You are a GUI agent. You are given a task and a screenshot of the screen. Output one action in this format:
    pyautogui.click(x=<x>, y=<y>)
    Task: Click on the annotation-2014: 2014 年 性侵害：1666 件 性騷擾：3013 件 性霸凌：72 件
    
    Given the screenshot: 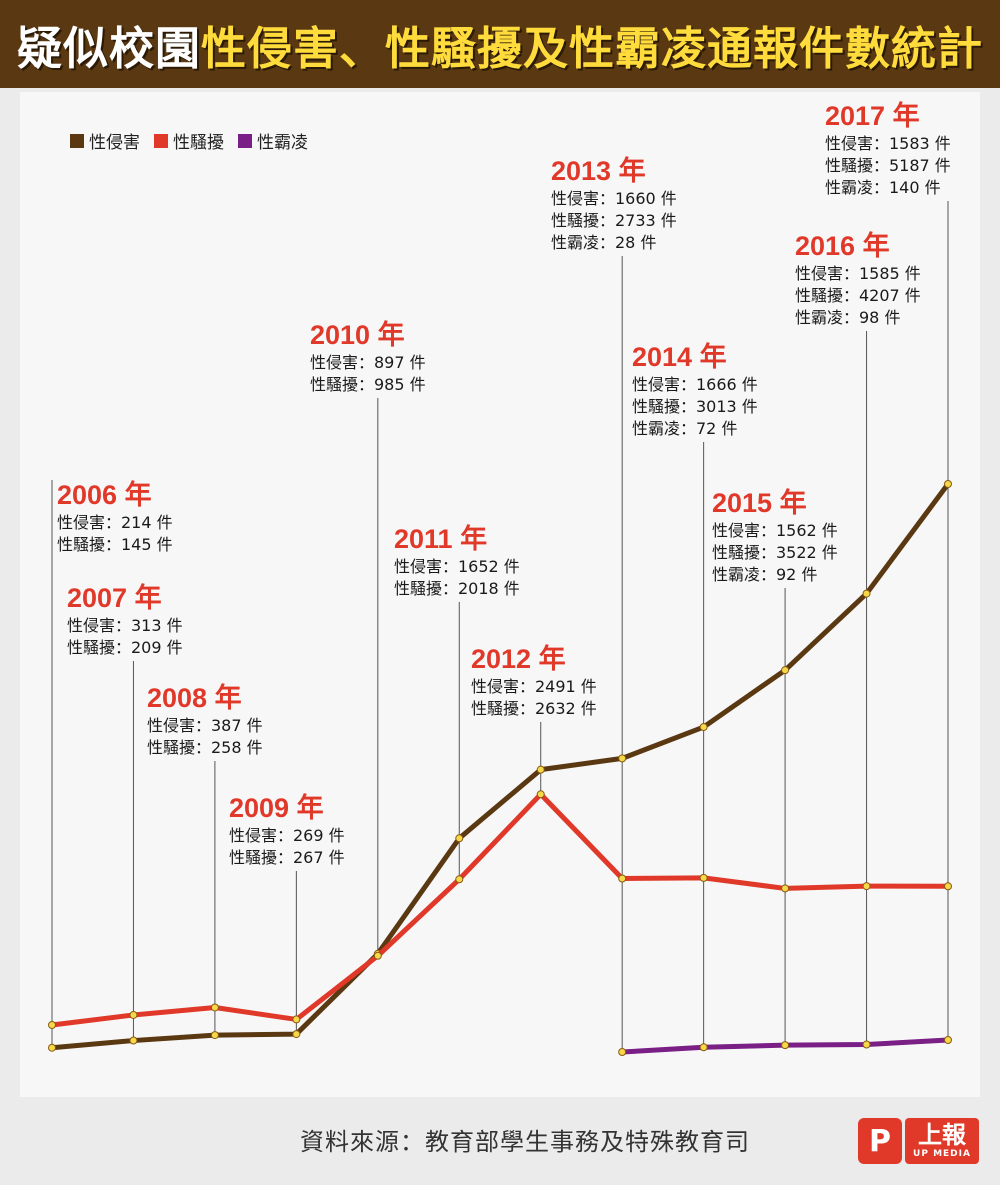 What is the action you would take?
    pyautogui.click(x=695, y=391)
    